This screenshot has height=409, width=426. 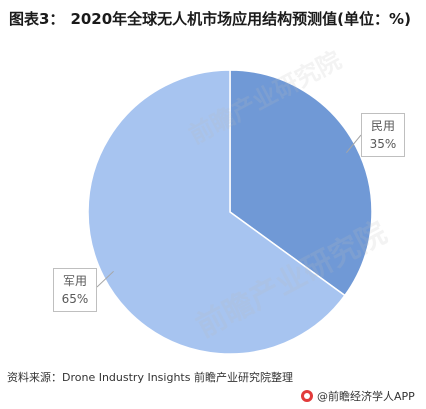 What do you see at coordinates (75, 290) in the screenshot?
I see `slice-label-military: 军用 65%` at bounding box center [75, 290].